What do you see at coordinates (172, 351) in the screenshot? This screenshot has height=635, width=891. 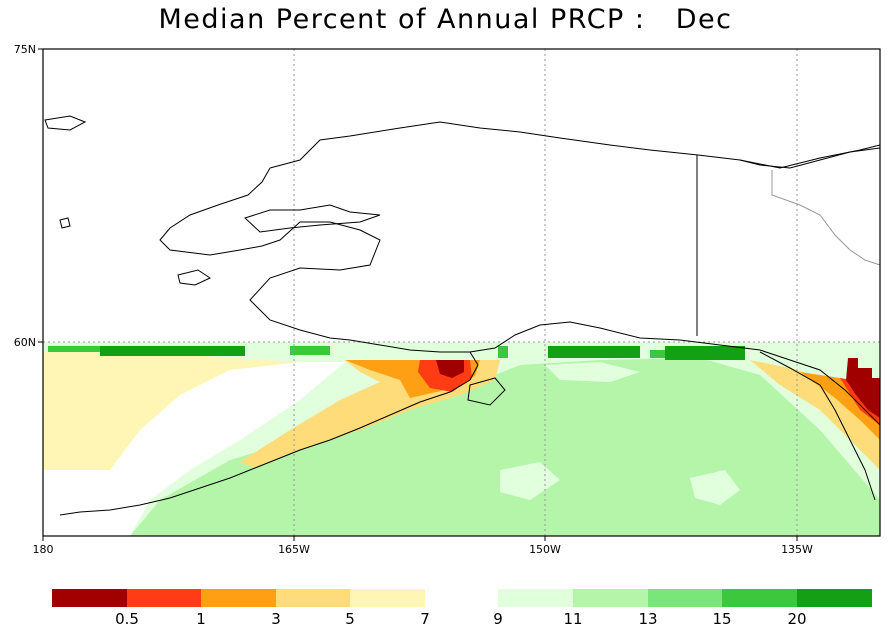 I see `field-darkgreen-band-west` at bounding box center [172, 351].